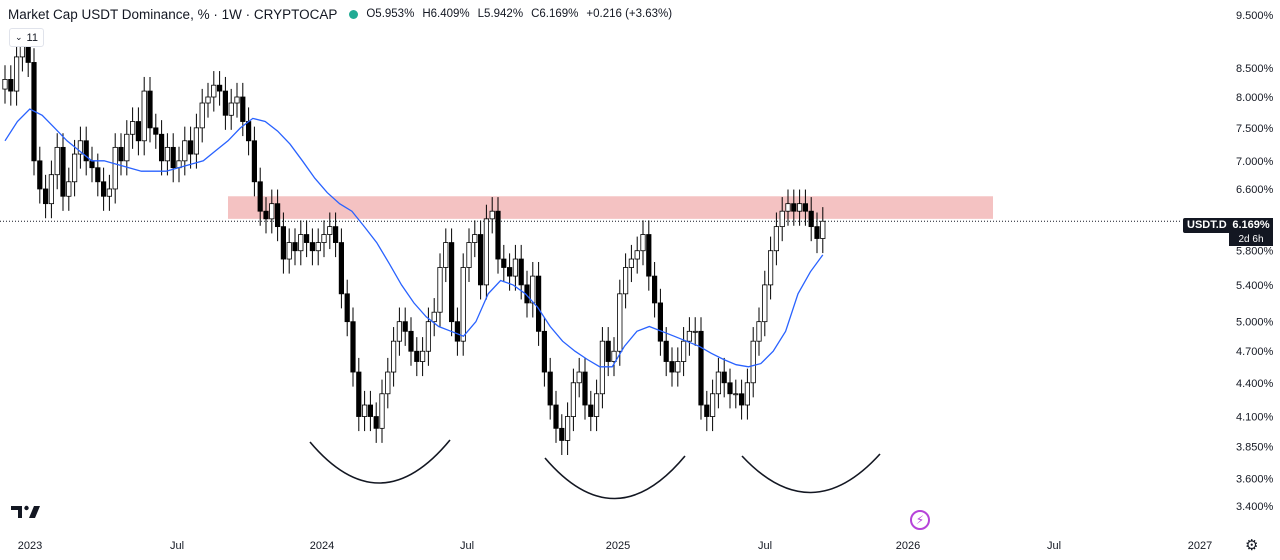 The height and width of the screenshot is (560, 1280). I want to click on bar-countdown: 2d 6h, so click(1251, 239).